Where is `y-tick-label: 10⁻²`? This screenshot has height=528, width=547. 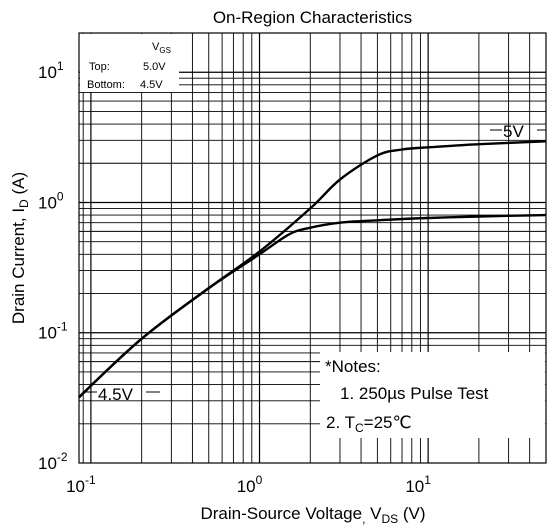
y-tick-label: 10⁻² is located at coordinates (53, 461).